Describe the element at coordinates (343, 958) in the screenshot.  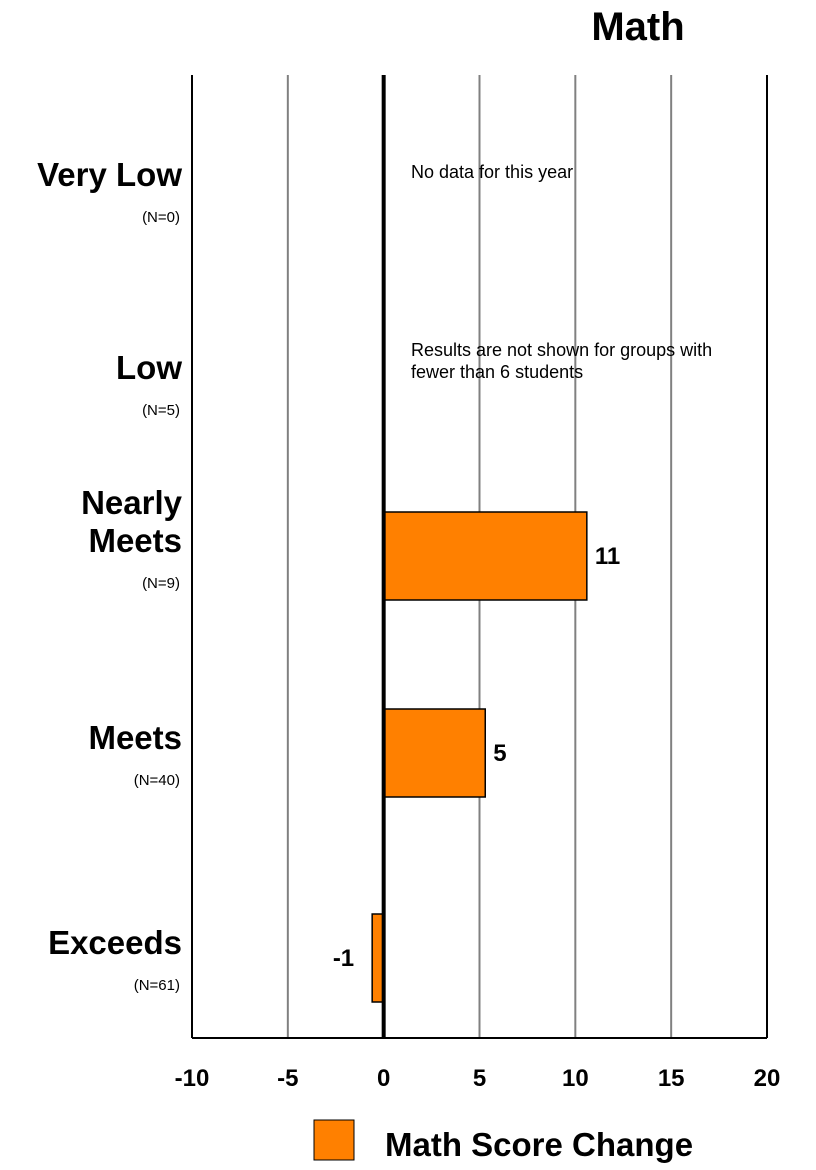
I see `data-label-4: -1` at that location.